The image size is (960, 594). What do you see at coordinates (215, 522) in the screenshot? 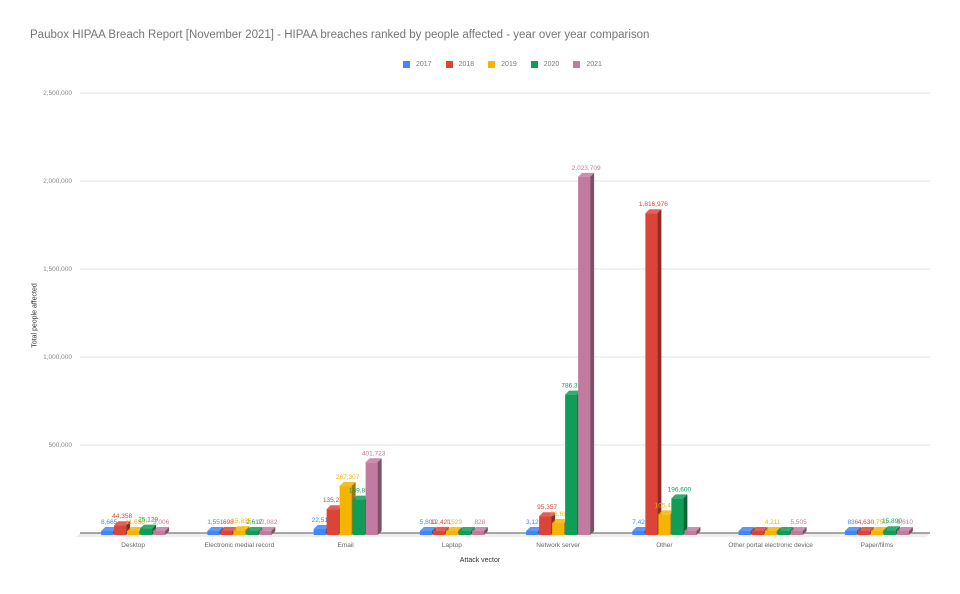
I see `data-label: 1,551` at bounding box center [215, 522].